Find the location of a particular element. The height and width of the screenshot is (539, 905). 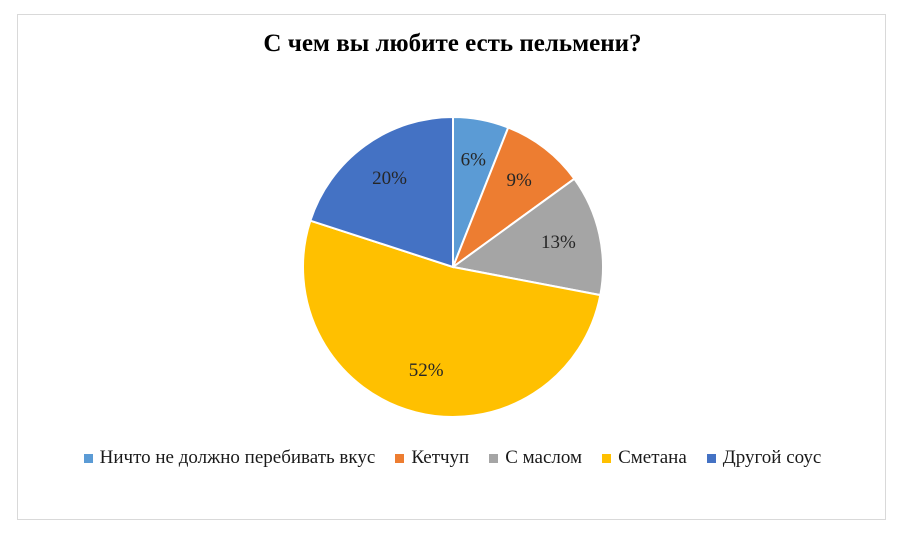

legend-item: Другой соус is located at coordinates (764, 458).